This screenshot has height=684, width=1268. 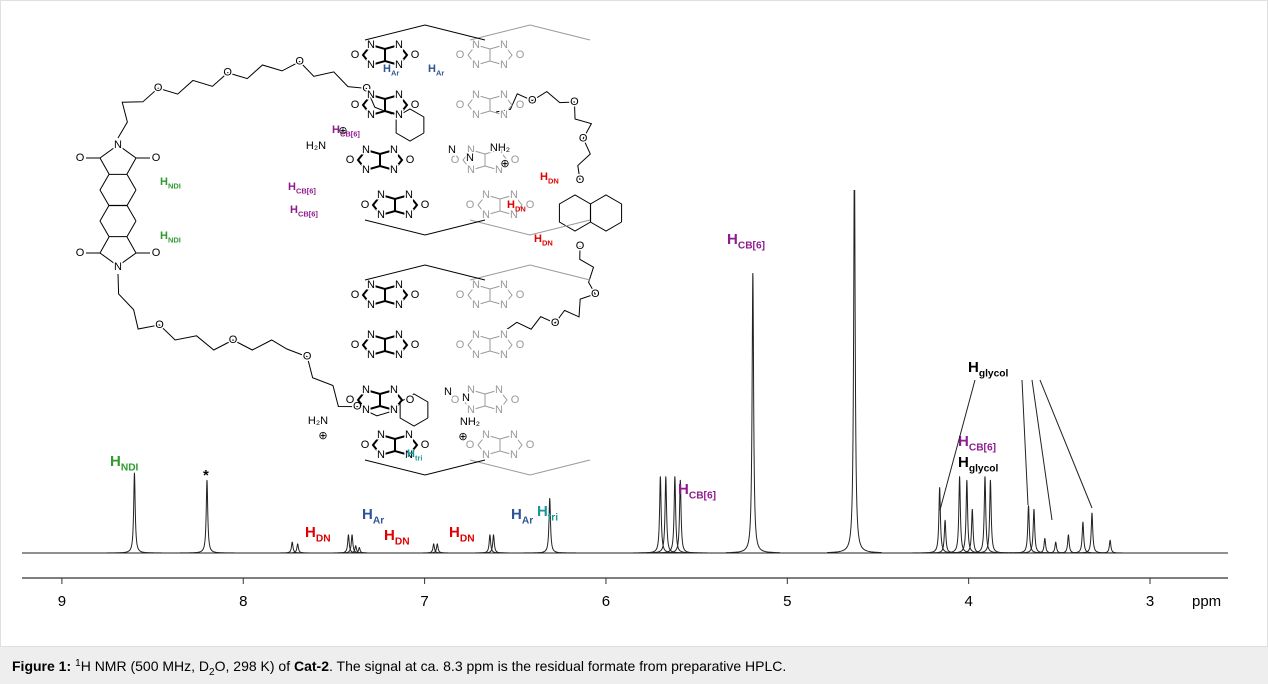 What do you see at coordinates (62, 601) in the screenshot?
I see `x-tick-label: 9` at bounding box center [62, 601].